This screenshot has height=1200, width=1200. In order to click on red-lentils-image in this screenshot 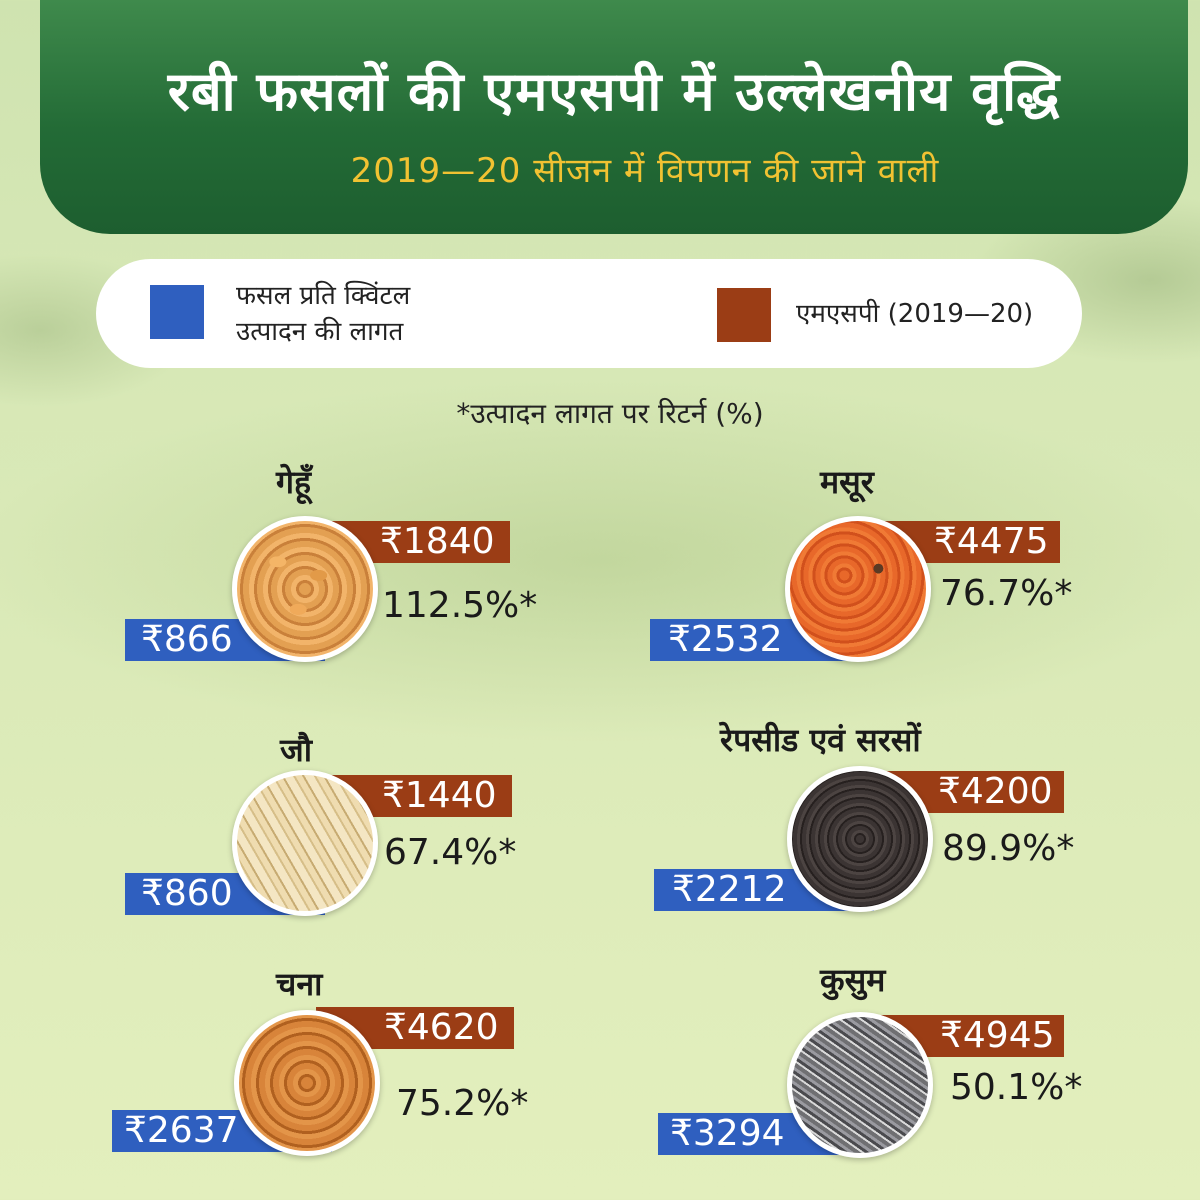, I will do `click(858, 589)`.